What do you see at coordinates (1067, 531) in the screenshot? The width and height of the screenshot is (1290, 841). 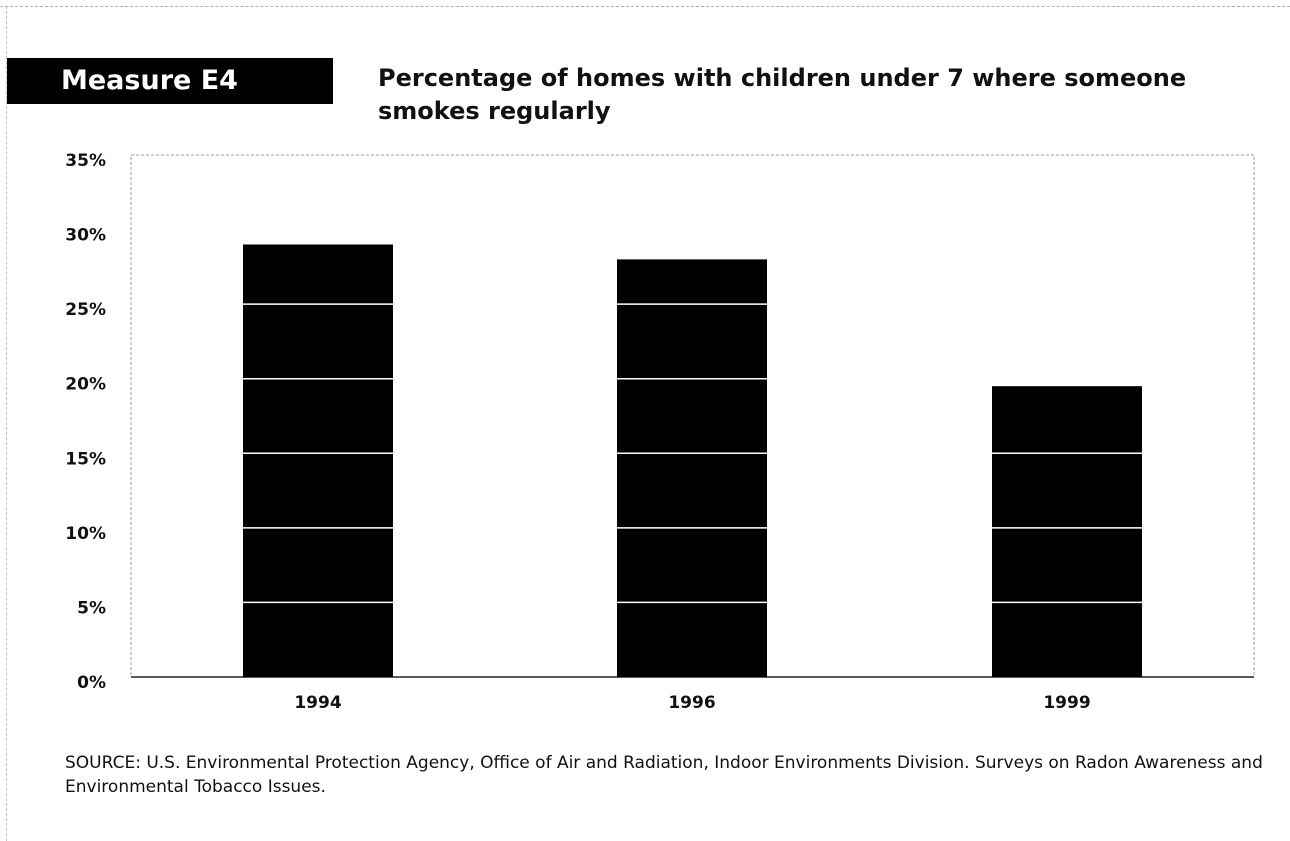 I see `bar-1999` at bounding box center [1067, 531].